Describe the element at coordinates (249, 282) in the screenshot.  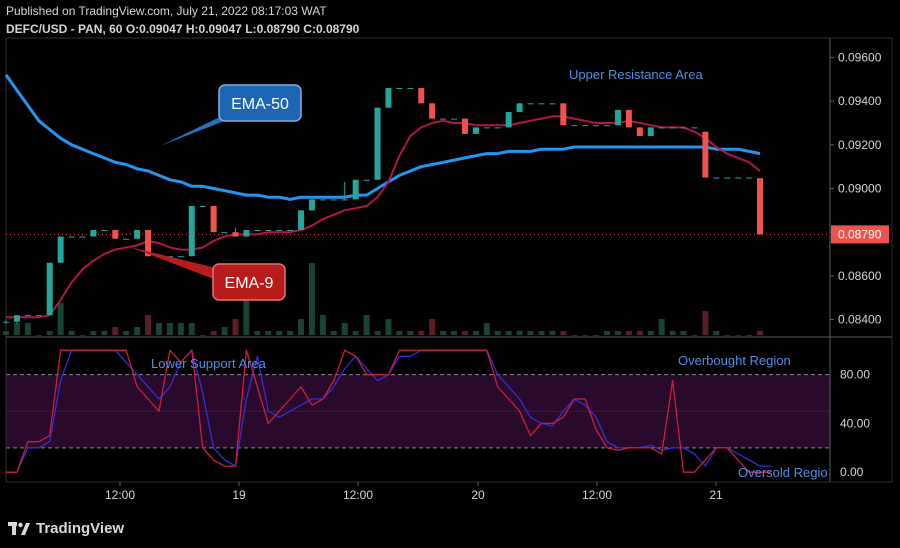
I see `ema9-callout` at that location.